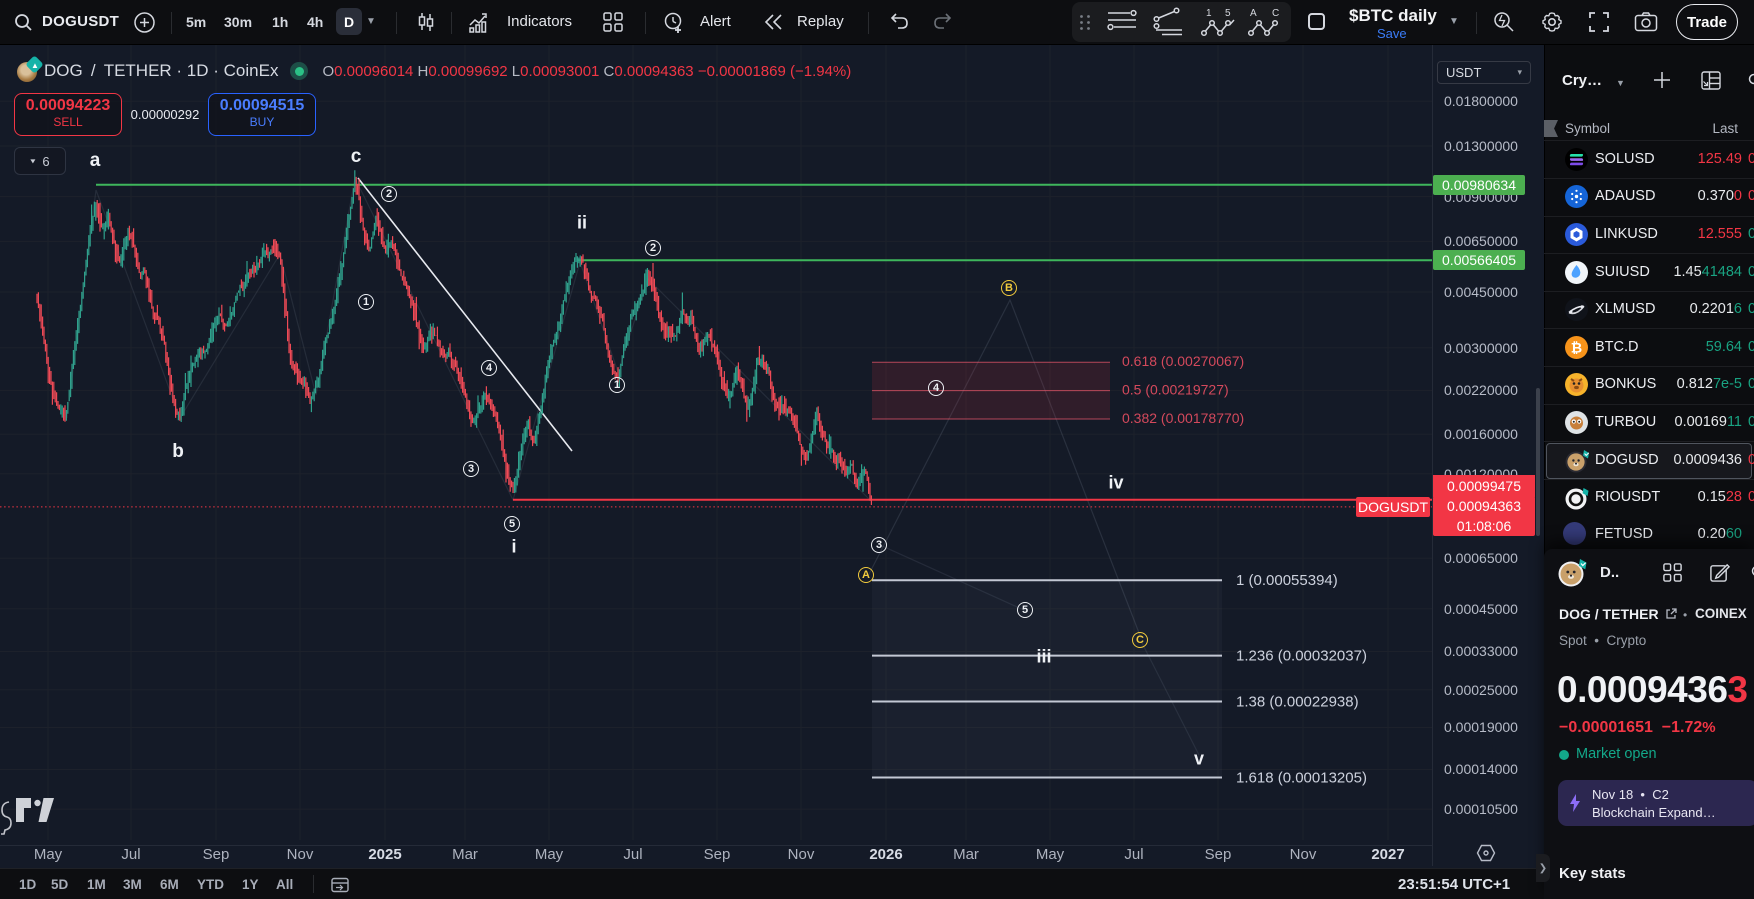  Describe the element at coordinates (1209, 13) in the screenshot. I see `svg-text: 1` at that location.